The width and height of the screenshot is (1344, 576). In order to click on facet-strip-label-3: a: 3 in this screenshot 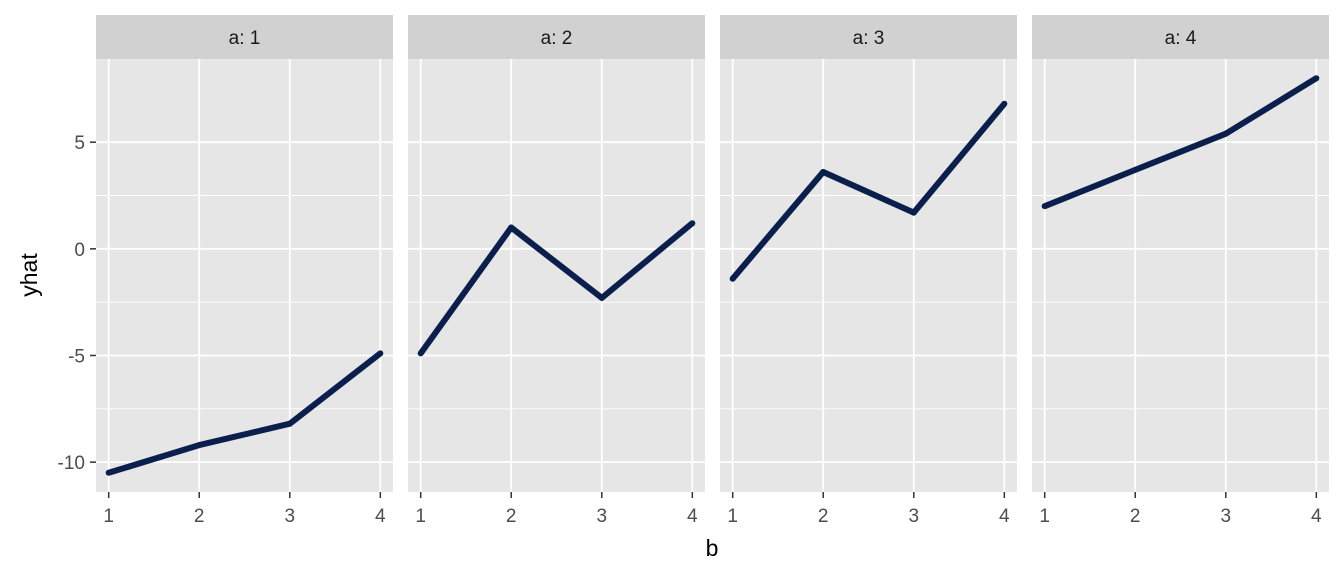, I will do `click(869, 38)`.